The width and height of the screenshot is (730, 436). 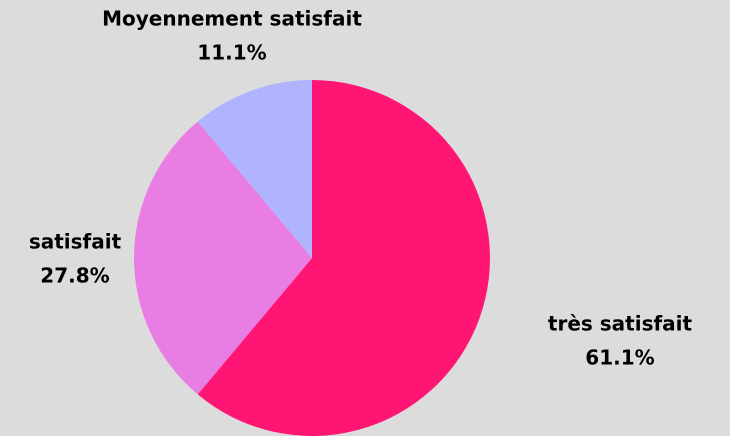 I want to click on slice-value-label: 61.1%, so click(x=619, y=358).